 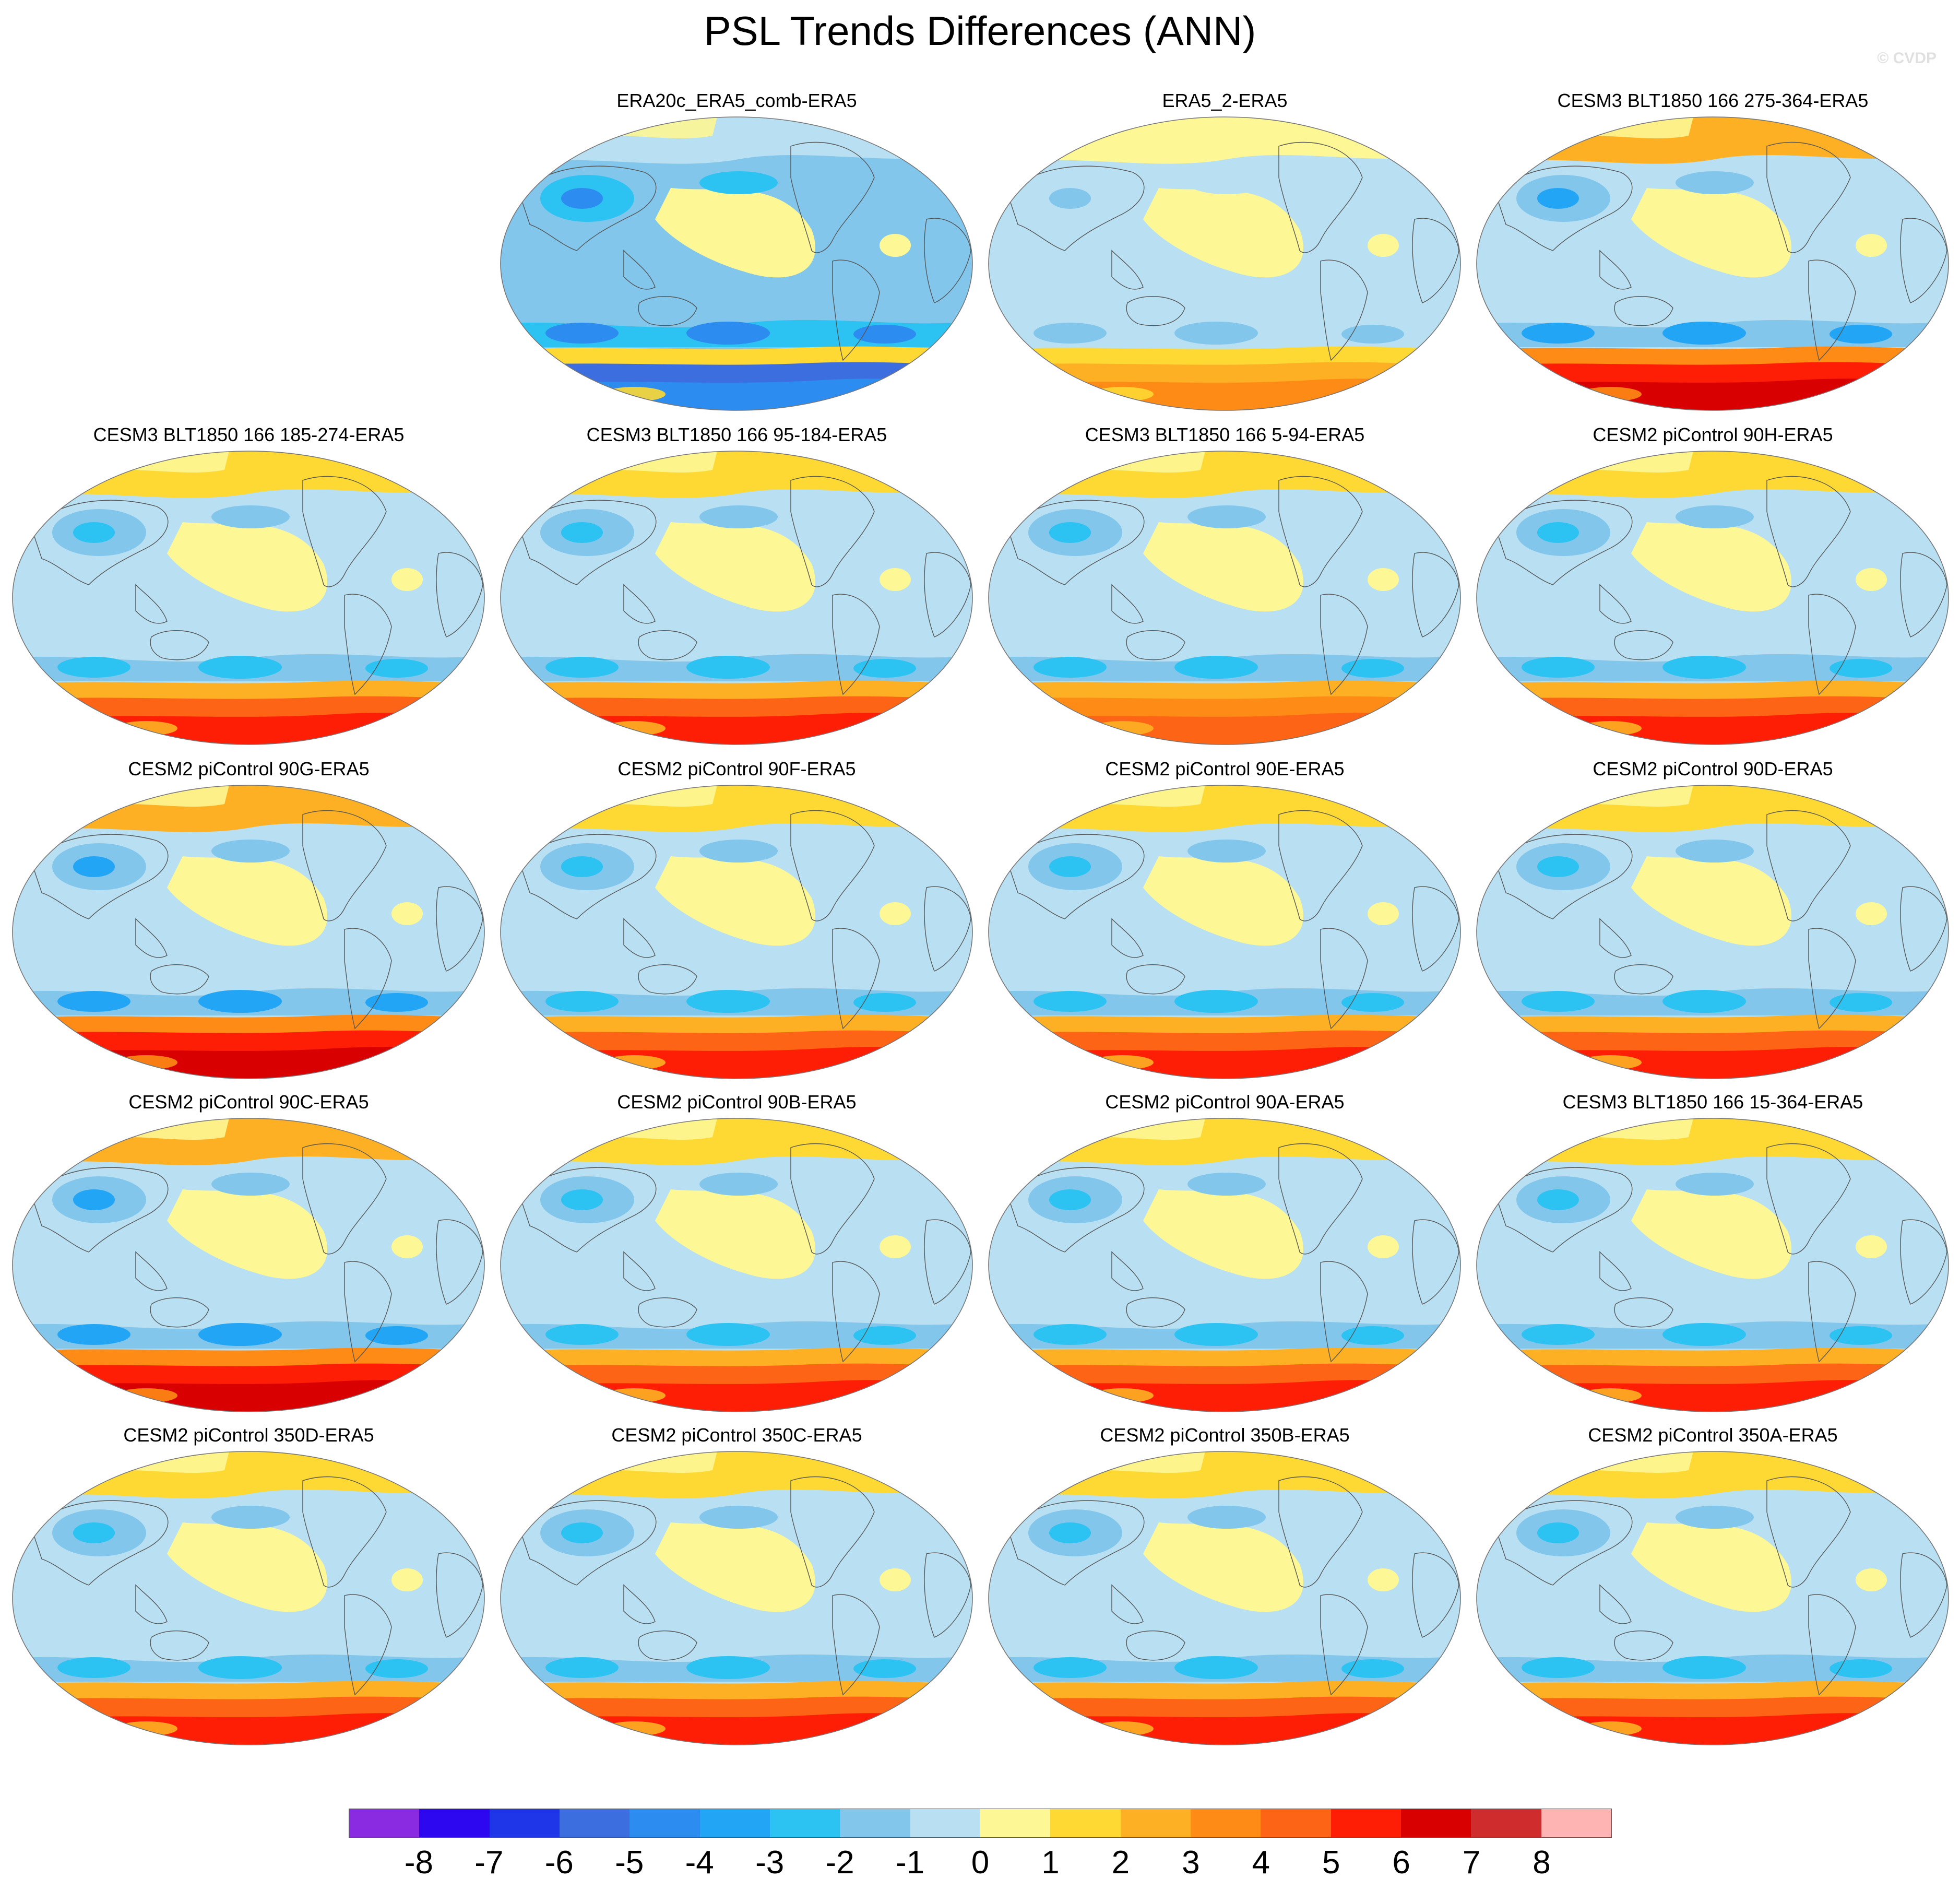 What do you see at coordinates (1713, 1435) in the screenshot?
I see `panel-title: CESM2 piControl 350A-ERA5` at bounding box center [1713, 1435].